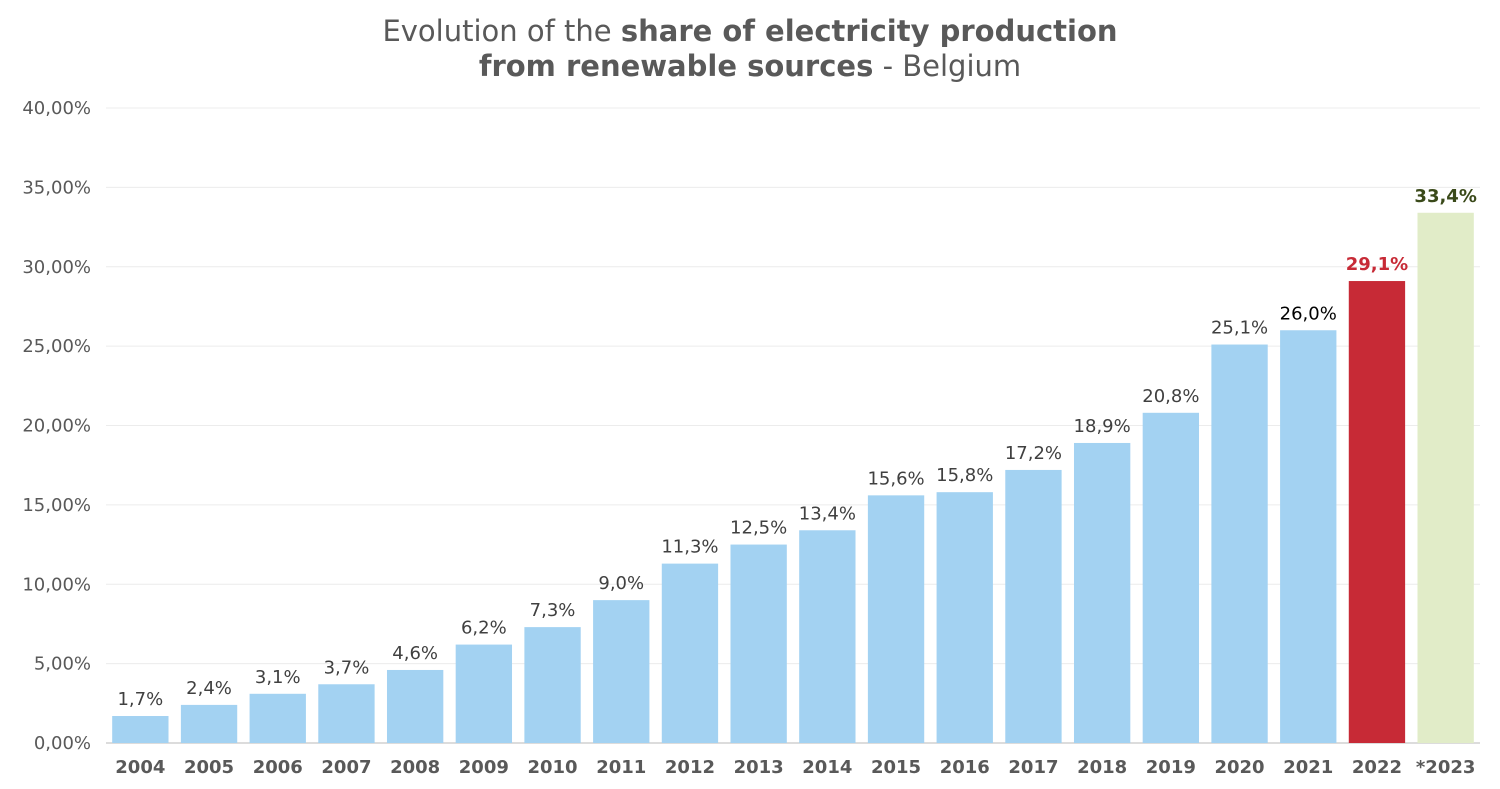 This screenshot has width=1500, height=789. What do you see at coordinates (484, 767) in the screenshot?
I see `x-tick-label: 2009` at bounding box center [484, 767].